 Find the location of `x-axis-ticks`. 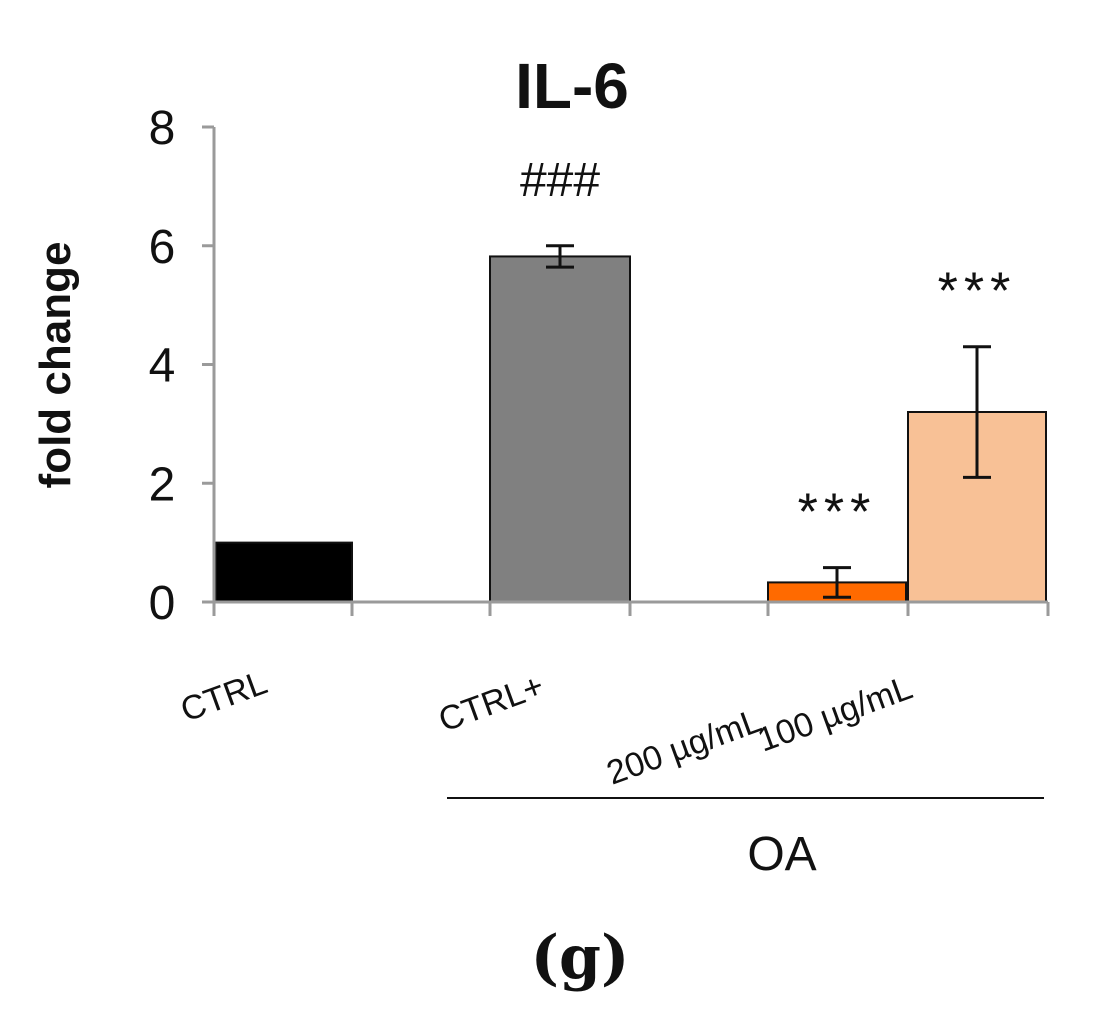

x-axis-ticks is located at coordinates (631, 609).